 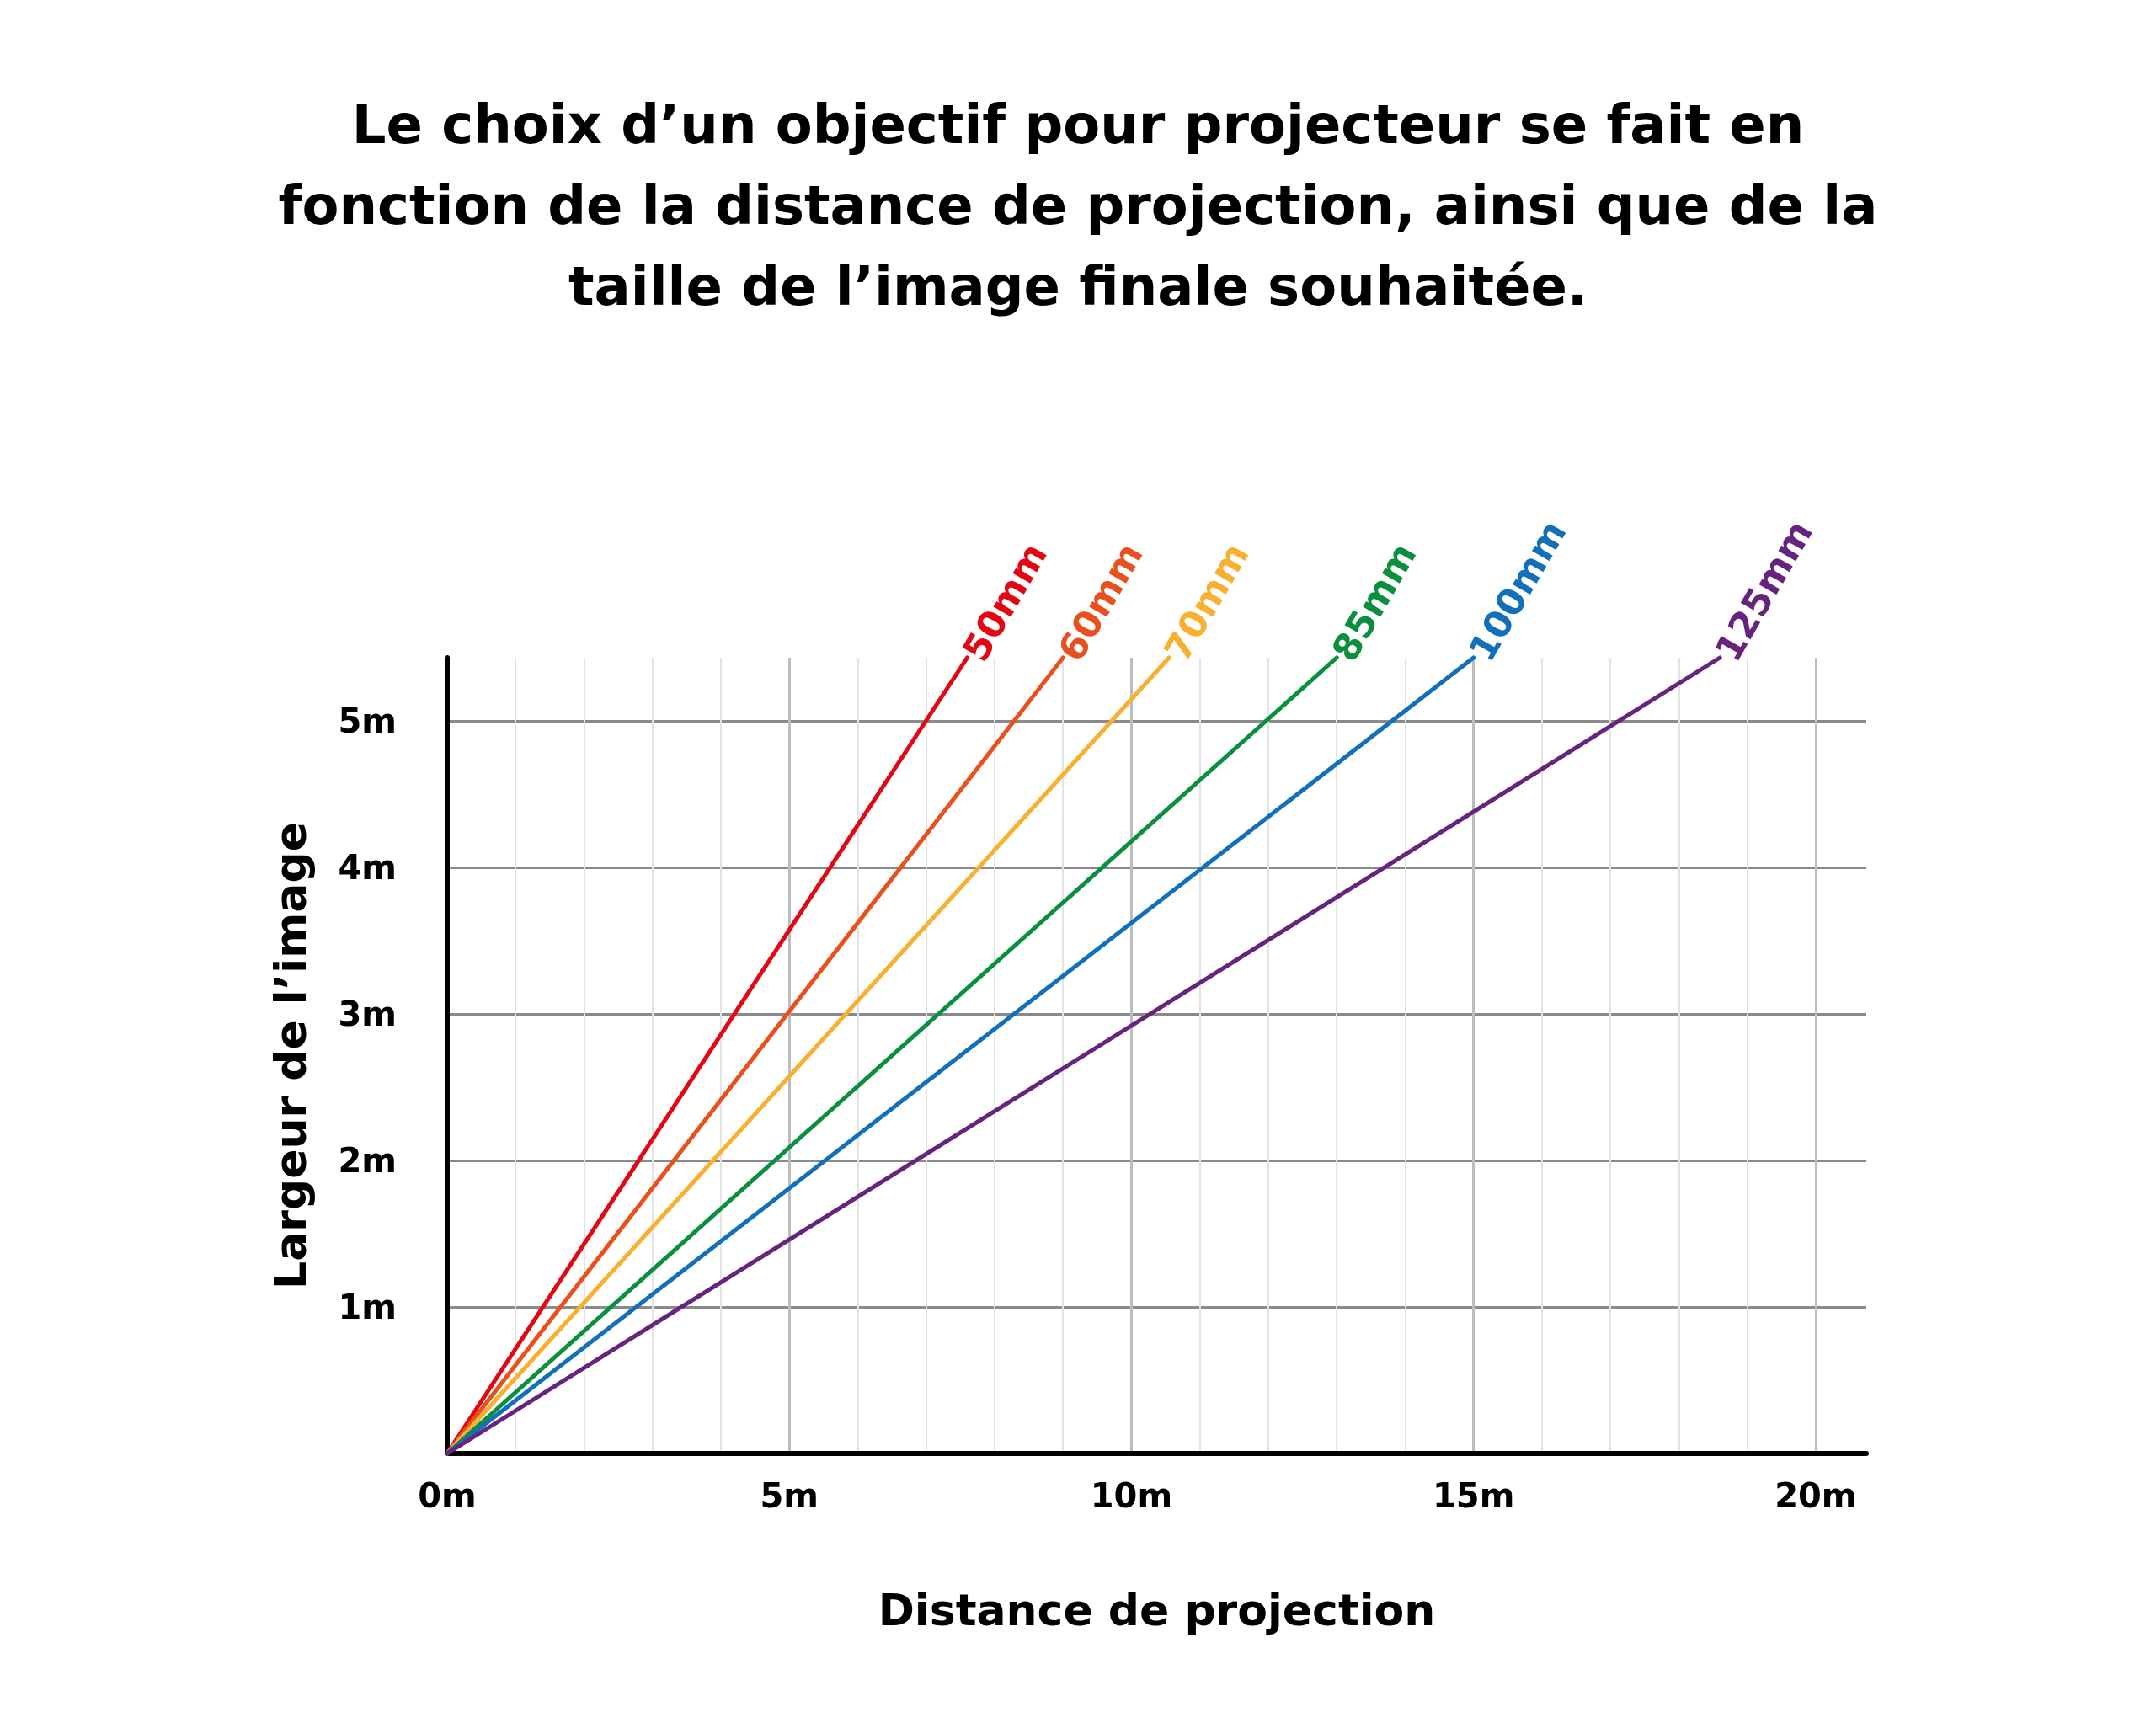 What do you see at coordinates (1157, 1610) in the screenshot?
I see `x-axis-title: Distance de projection` at bounding box center [1157, 1610].